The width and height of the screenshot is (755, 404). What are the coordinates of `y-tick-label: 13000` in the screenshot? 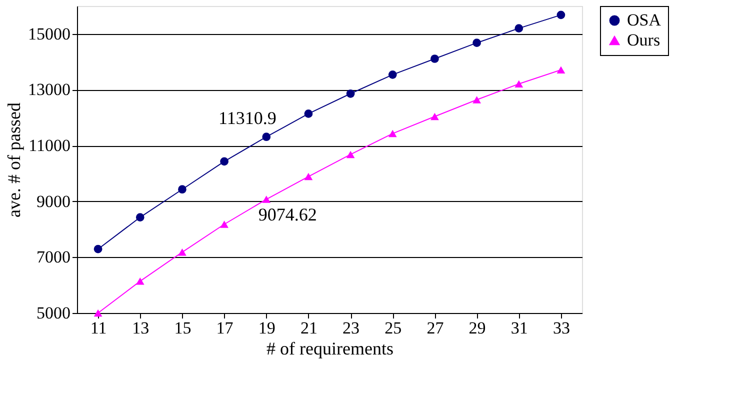 It's located at (49, 90).